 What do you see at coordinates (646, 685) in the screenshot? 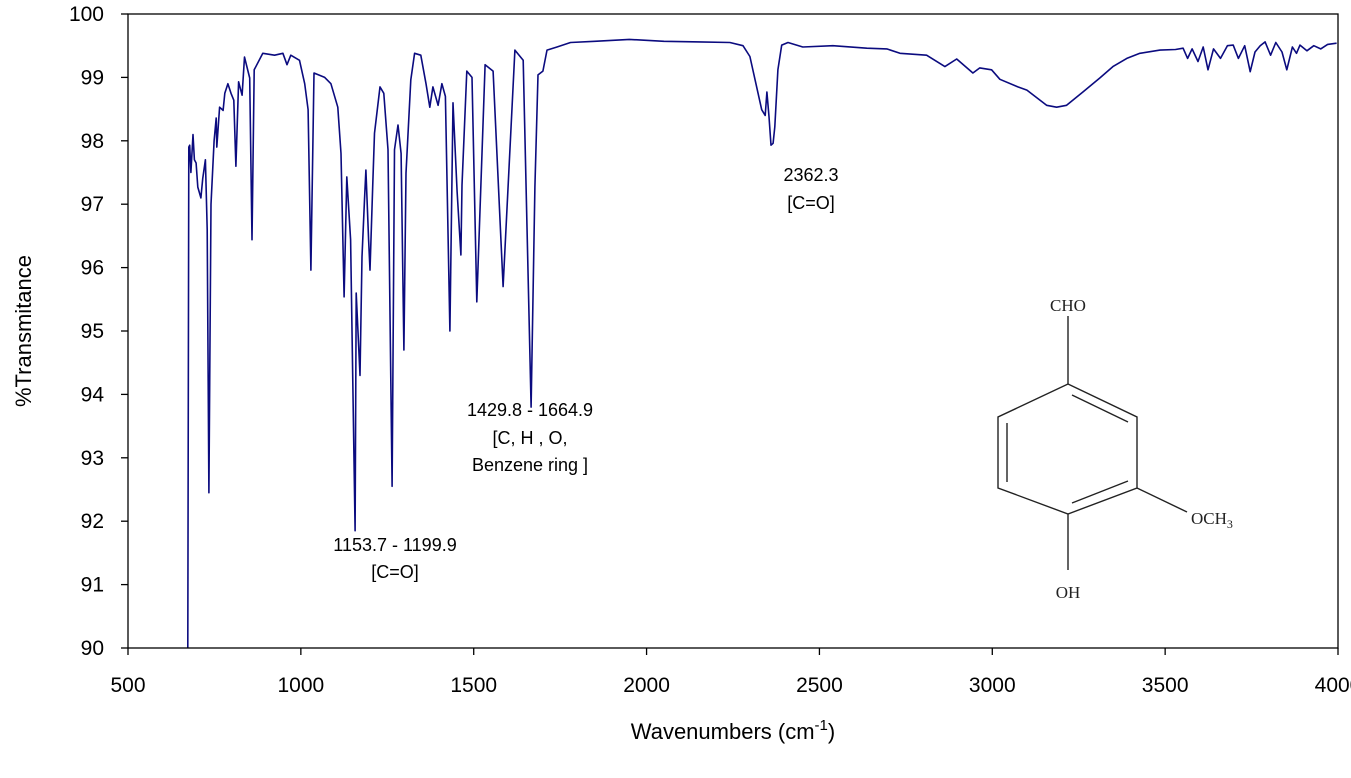
I see `x-tick-label: 2000` at bounding box center [646, 685].